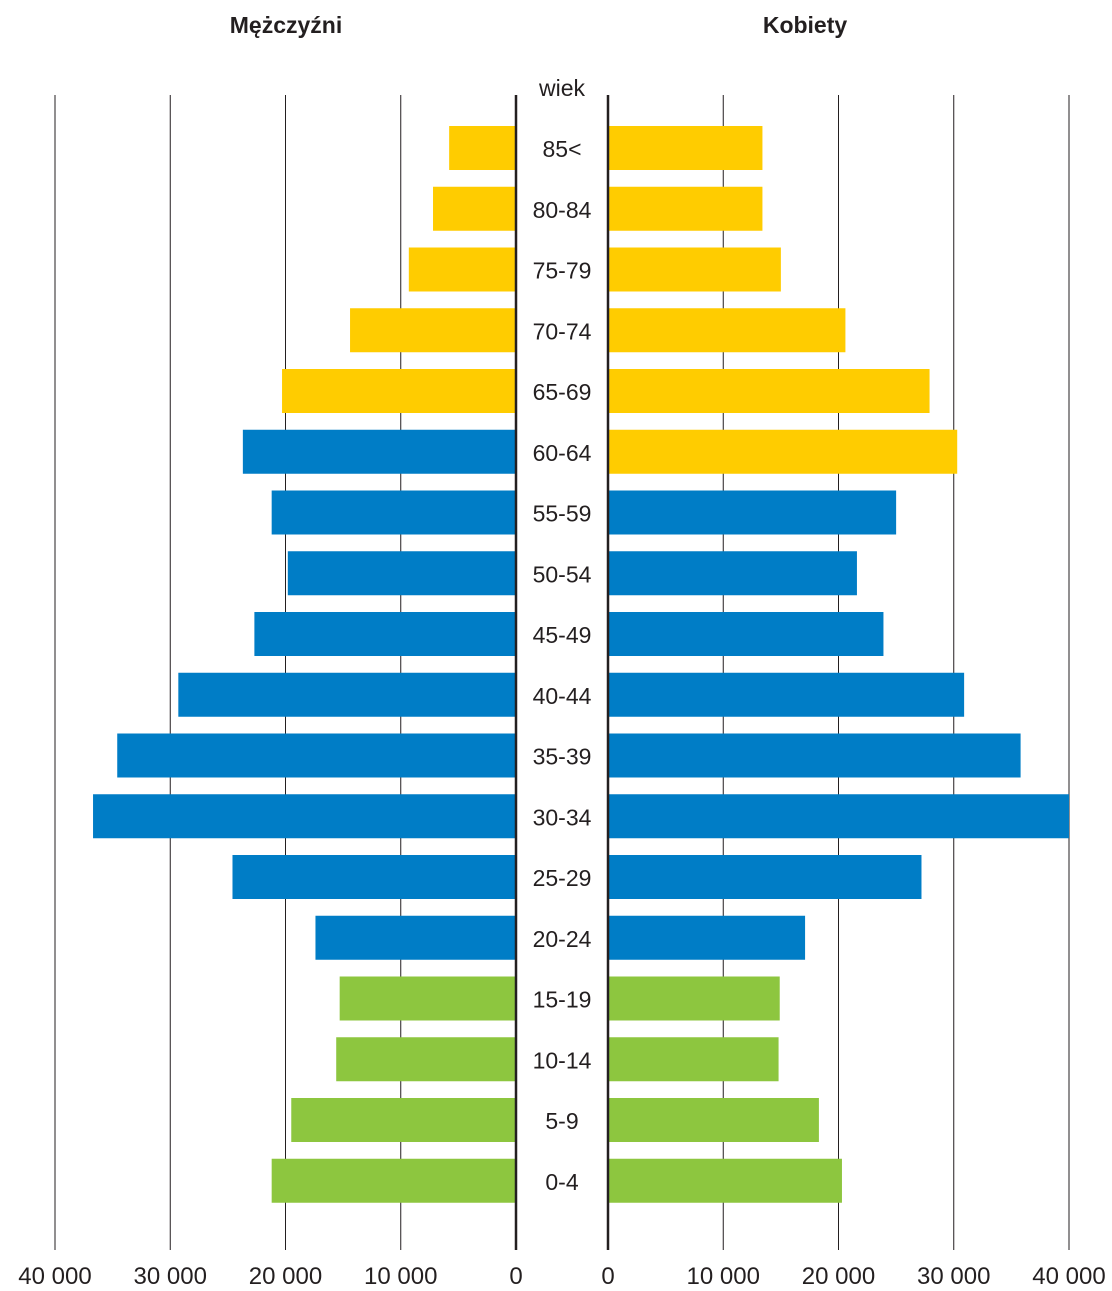 The height and width of the screenshot is (1291, 1112). Describe the element at coordinates (562, 817) in the screenshot. I see `age-group-label: 30-34` at that location.